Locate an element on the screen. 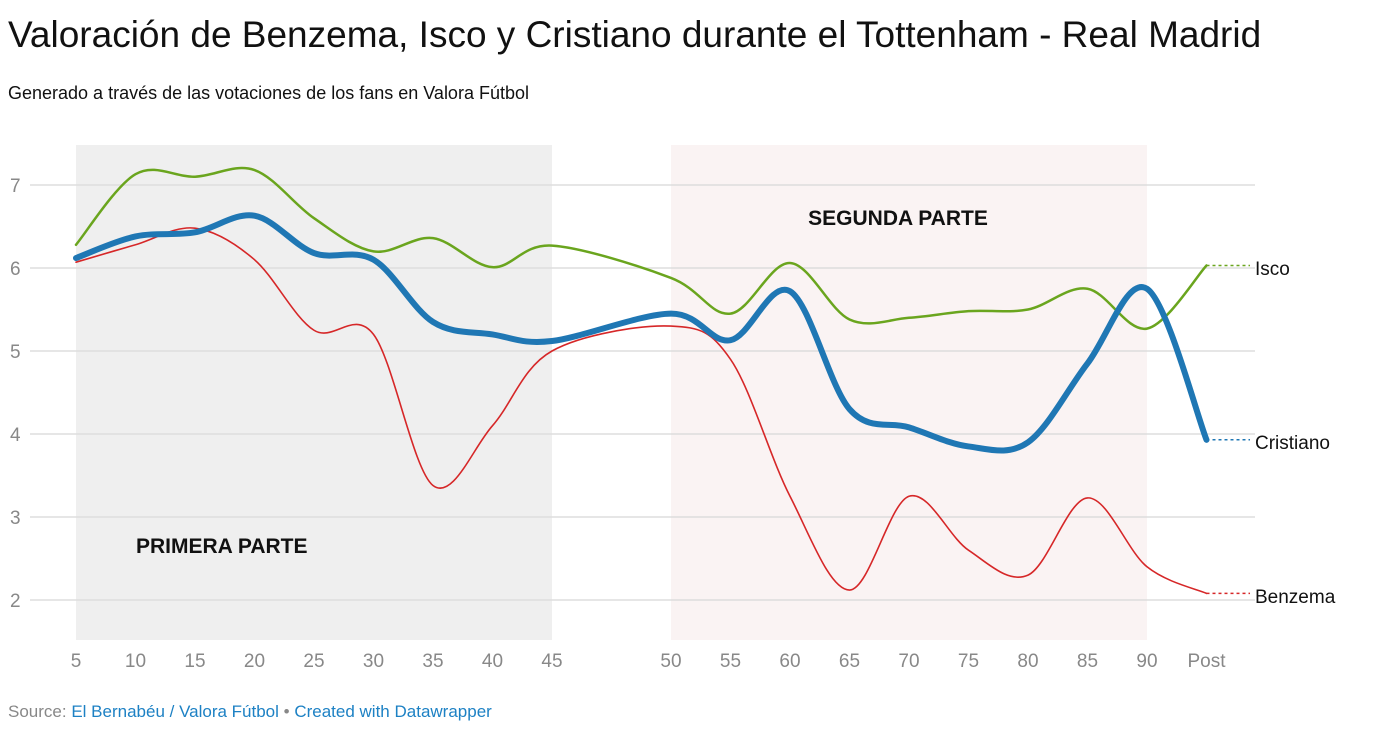 The width and height of the screenshot is (1381, 755). x-tick-label: 15 is located at coordinates (194, 661).